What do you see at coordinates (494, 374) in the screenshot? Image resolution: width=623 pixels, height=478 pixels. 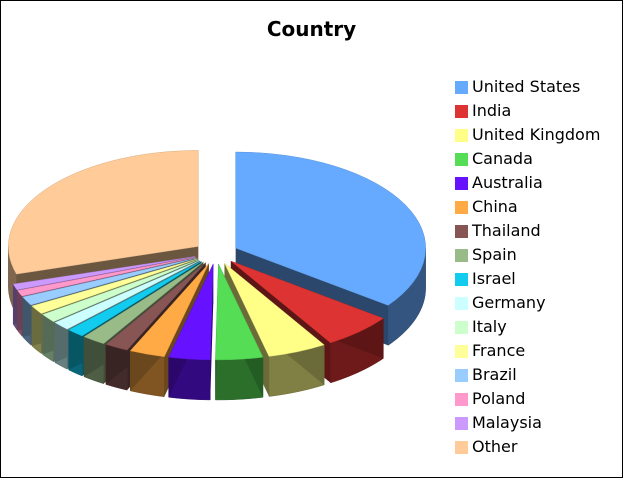 I see `legend-label-brazil: Brazil` at bounding box center [494, 374].